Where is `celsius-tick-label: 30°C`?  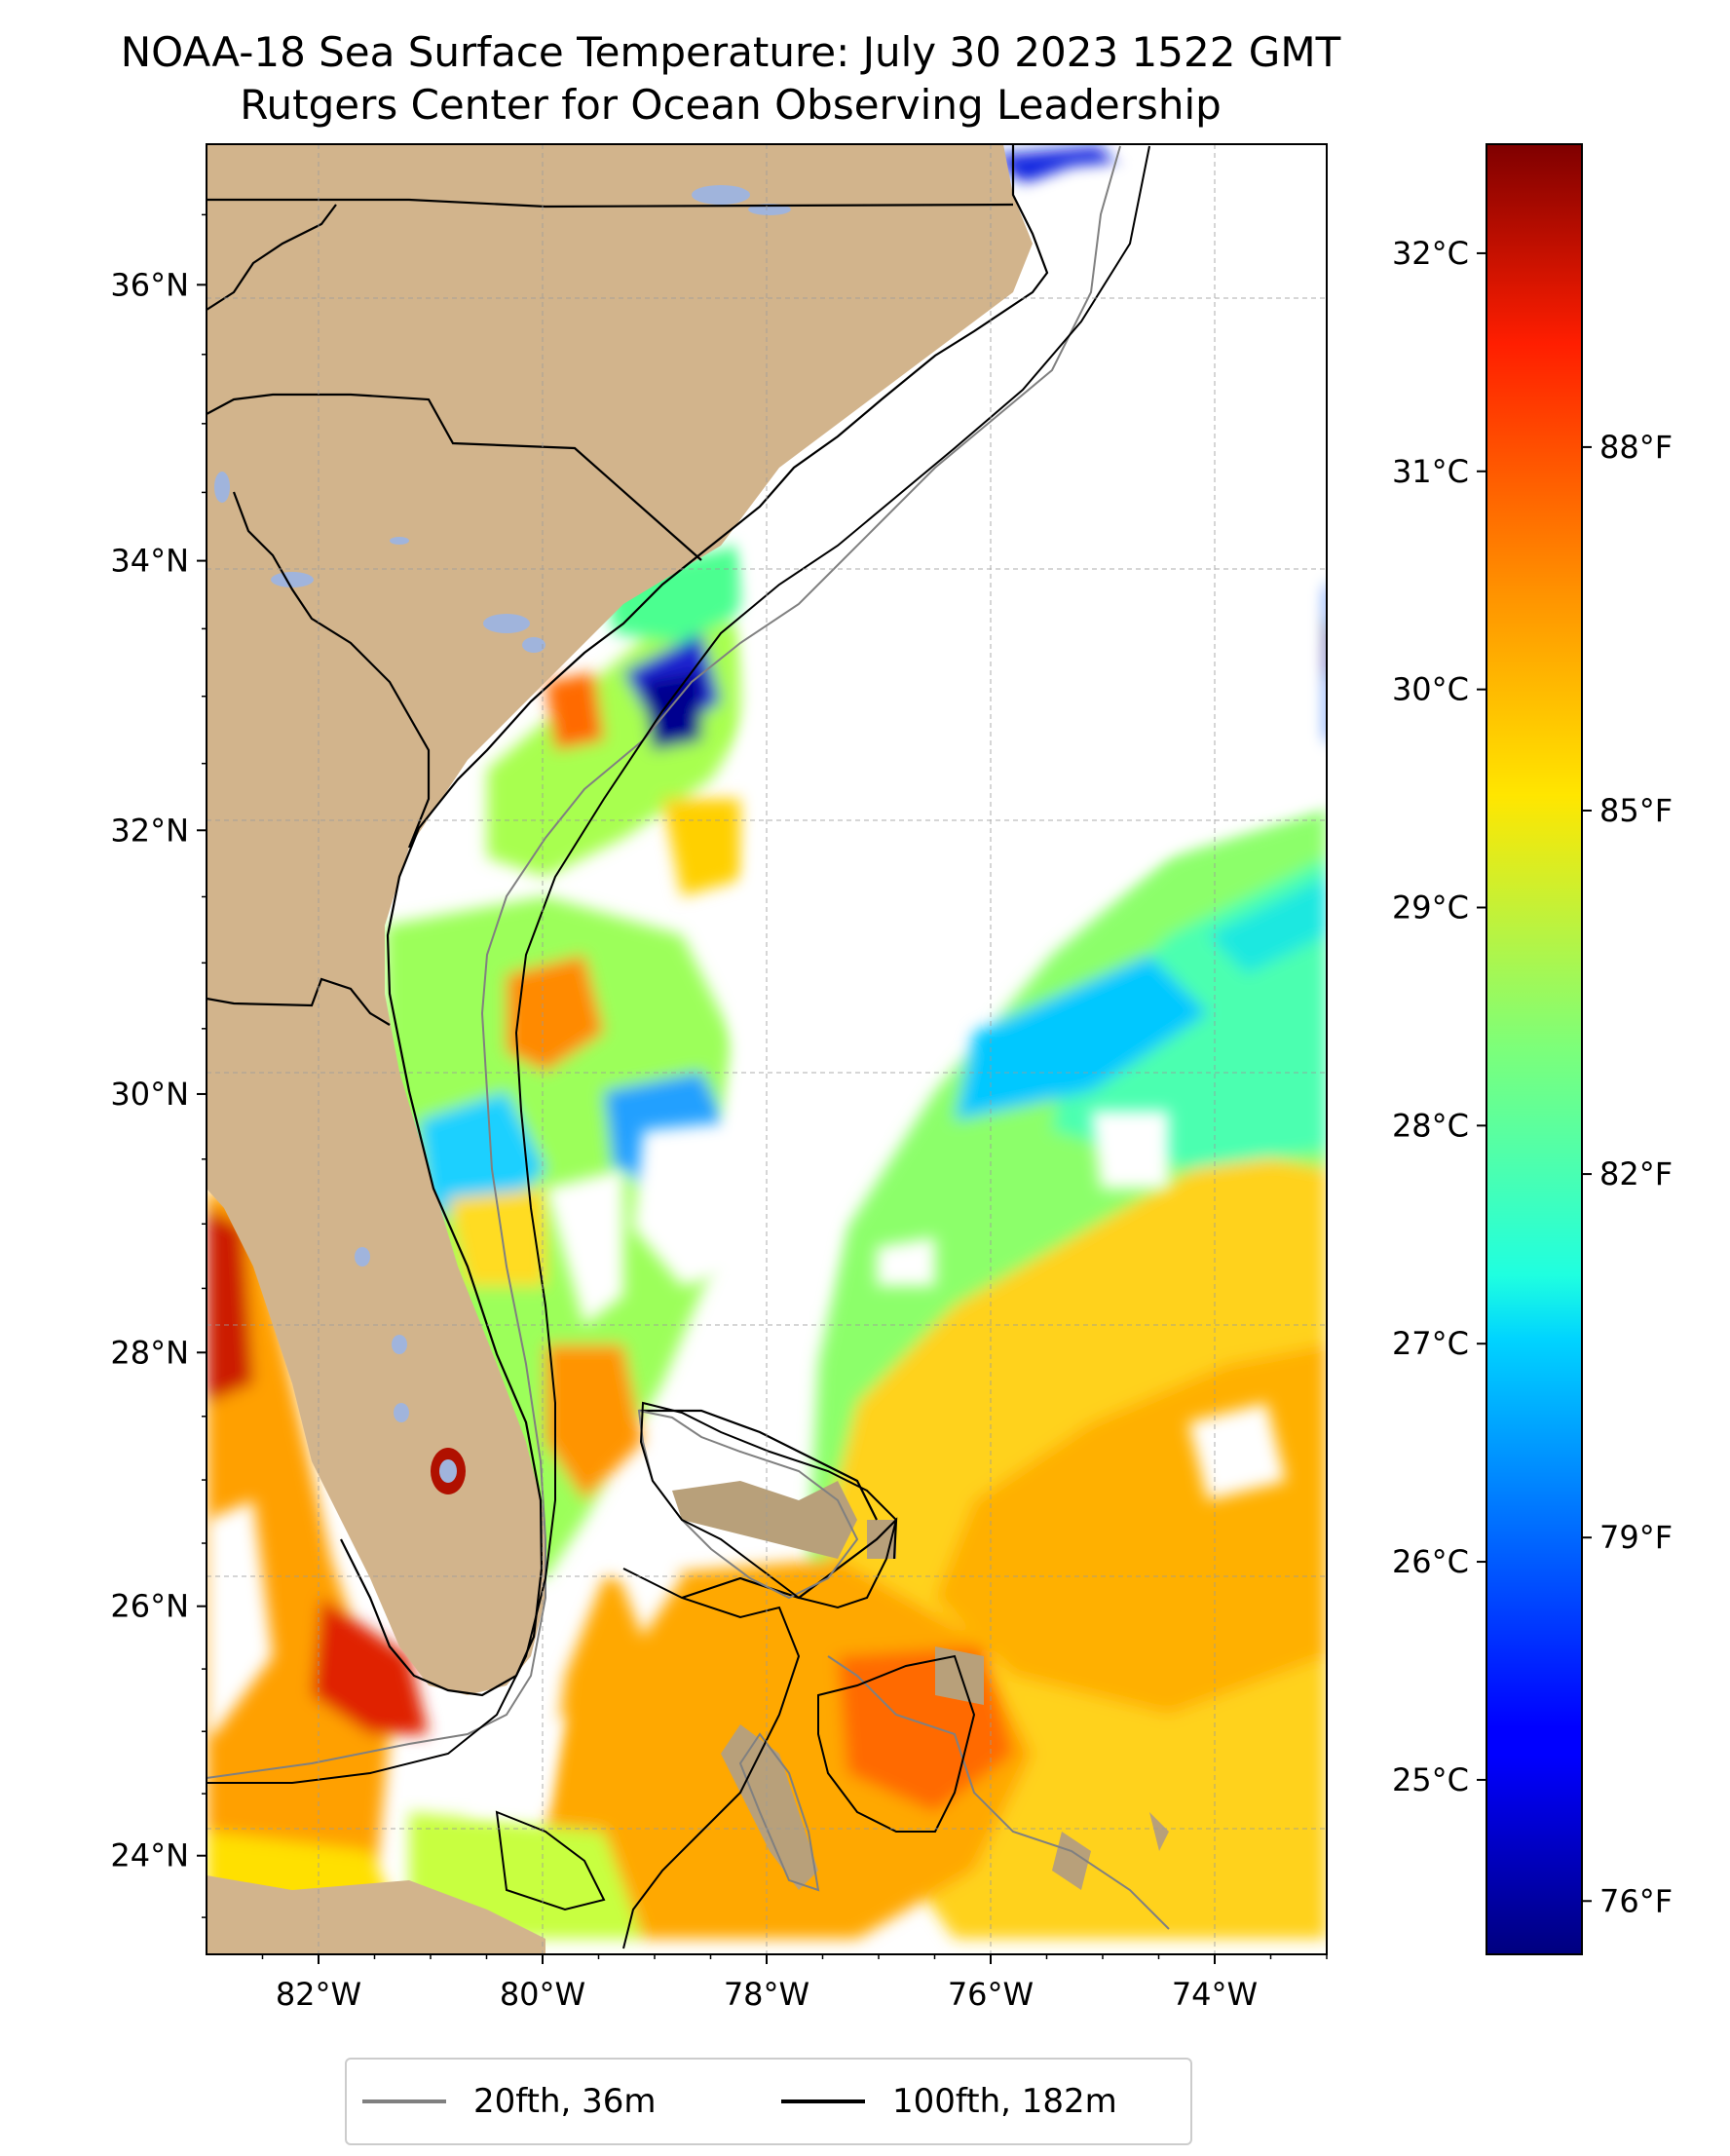 celsius-tick-label: 30°C is located at coordinates (1430, 689).